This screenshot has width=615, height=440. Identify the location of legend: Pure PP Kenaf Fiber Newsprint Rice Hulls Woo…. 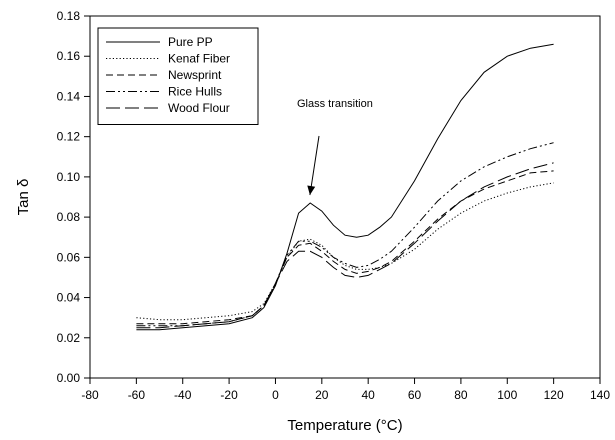
(178, 76).